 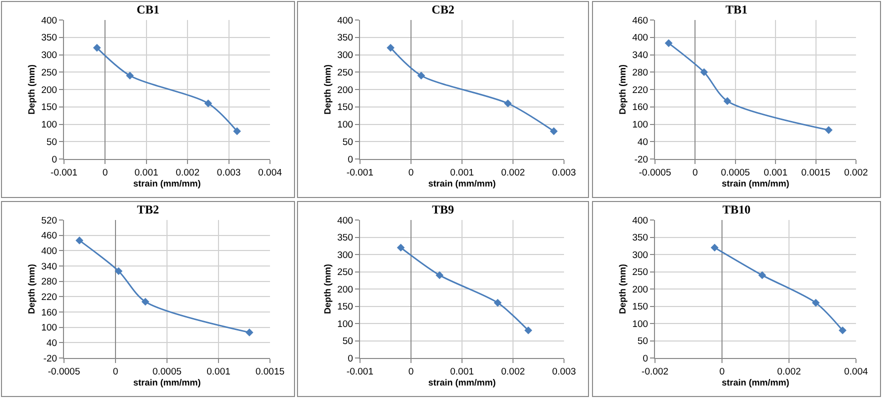 I want to click on x-tick-label: -0.002, so click(x=655, y=372).